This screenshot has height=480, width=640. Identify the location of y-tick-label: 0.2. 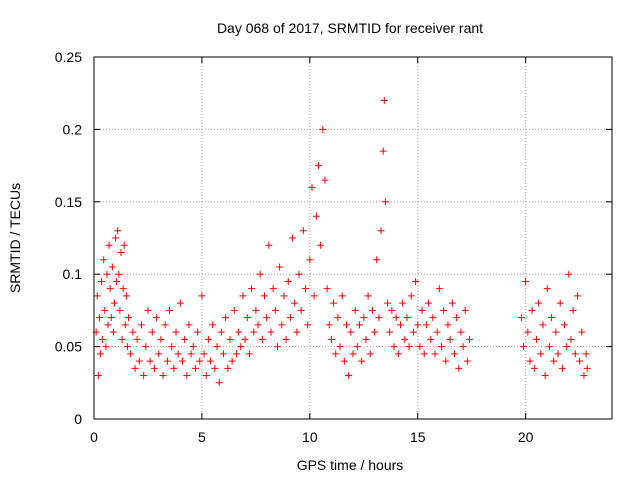
(73, 129).